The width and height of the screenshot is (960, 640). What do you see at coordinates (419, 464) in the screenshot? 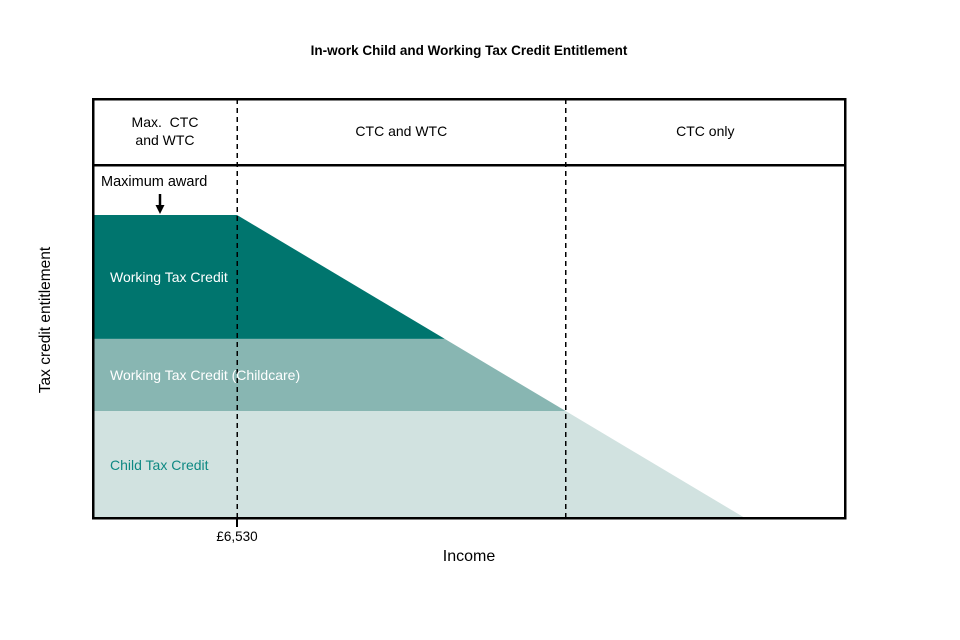
I see `area-child-tax-credit` at bounding box center [419, 464].